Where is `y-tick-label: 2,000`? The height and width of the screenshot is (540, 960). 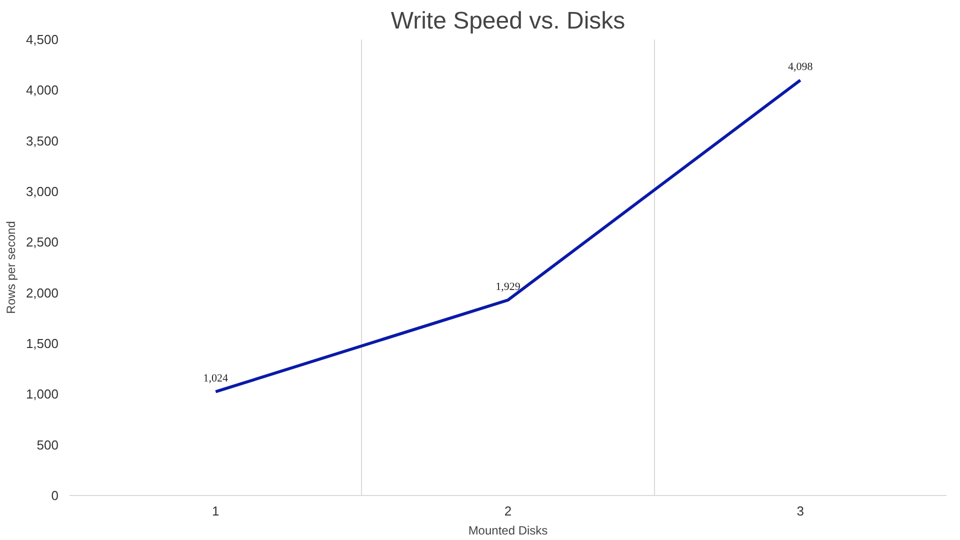 y-tick-label: 2,000 is located at coordinates (42, 292).